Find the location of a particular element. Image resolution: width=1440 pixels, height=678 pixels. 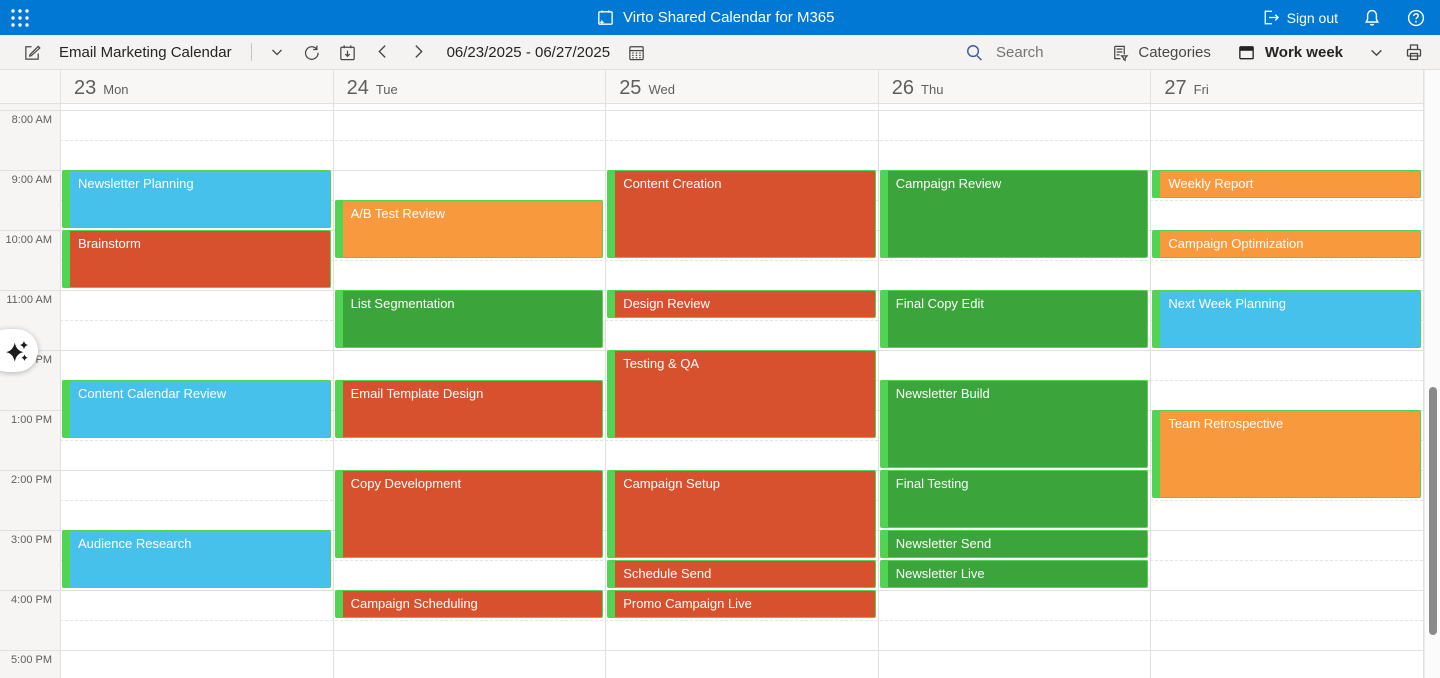

event-block: Weekly Report is located at coordinates (1286, 184).